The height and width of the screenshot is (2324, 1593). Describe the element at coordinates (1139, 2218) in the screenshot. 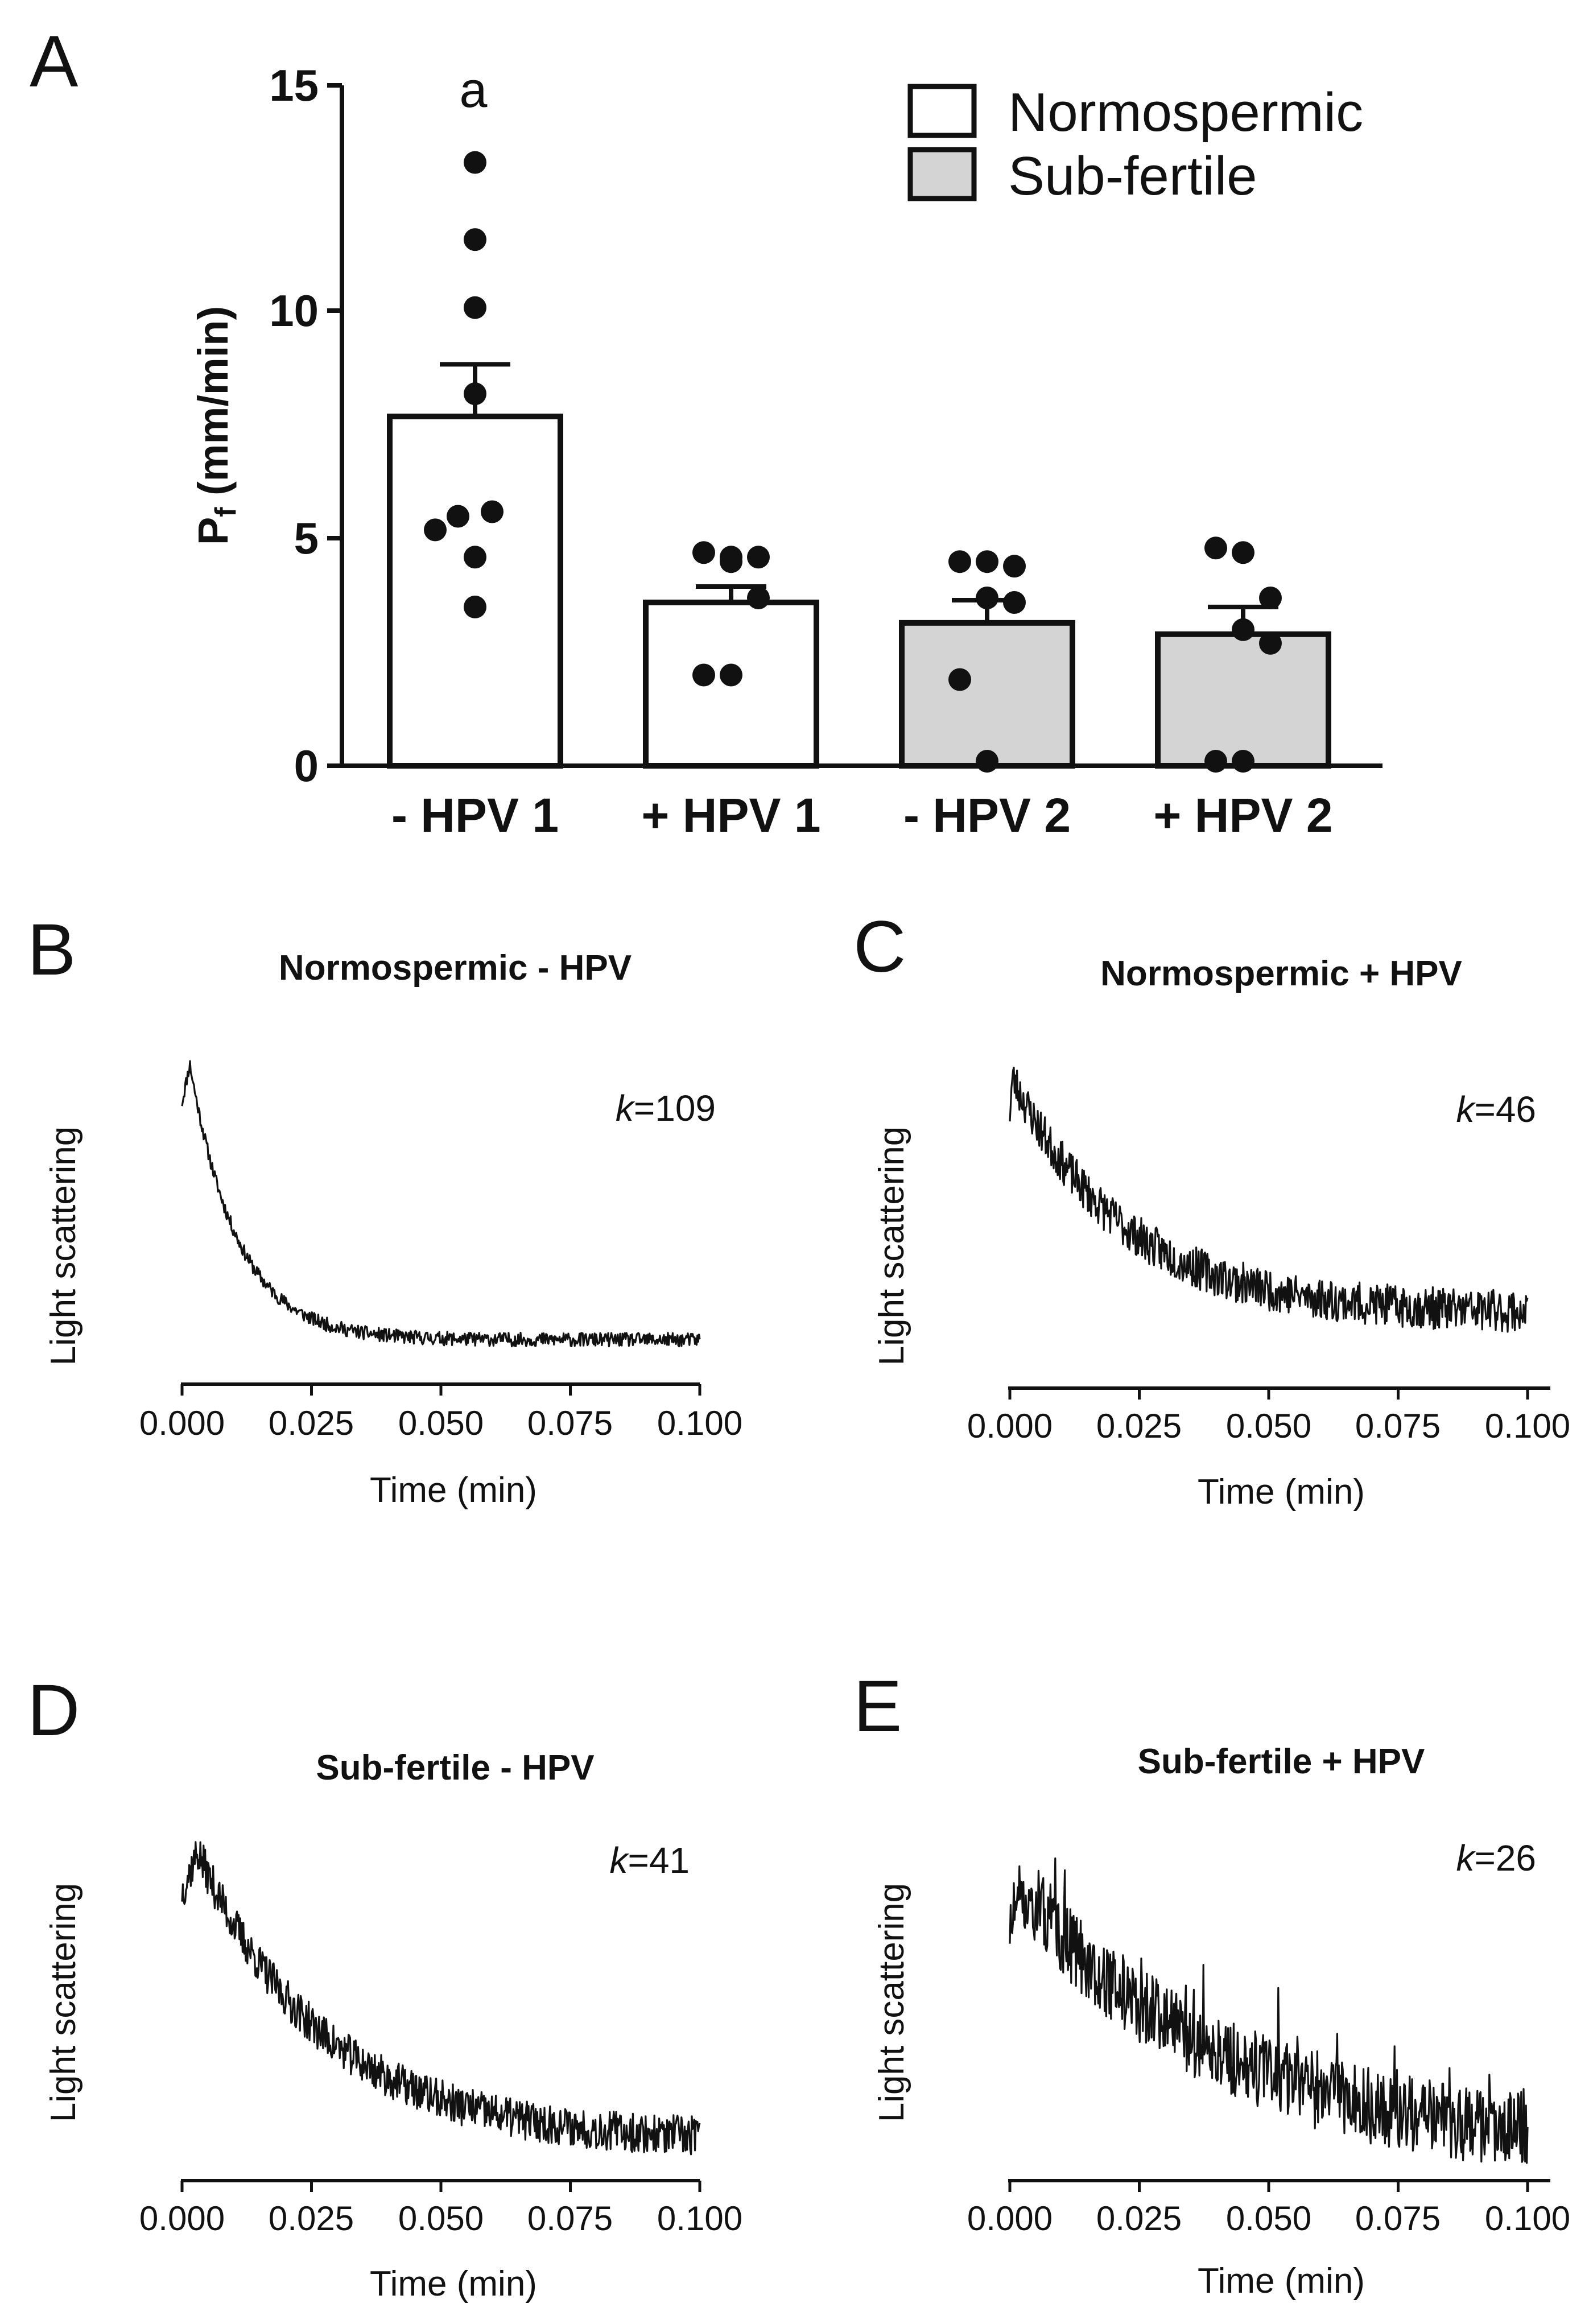

I see `panel-e-x-tick-label-2: 0.025` at that location.